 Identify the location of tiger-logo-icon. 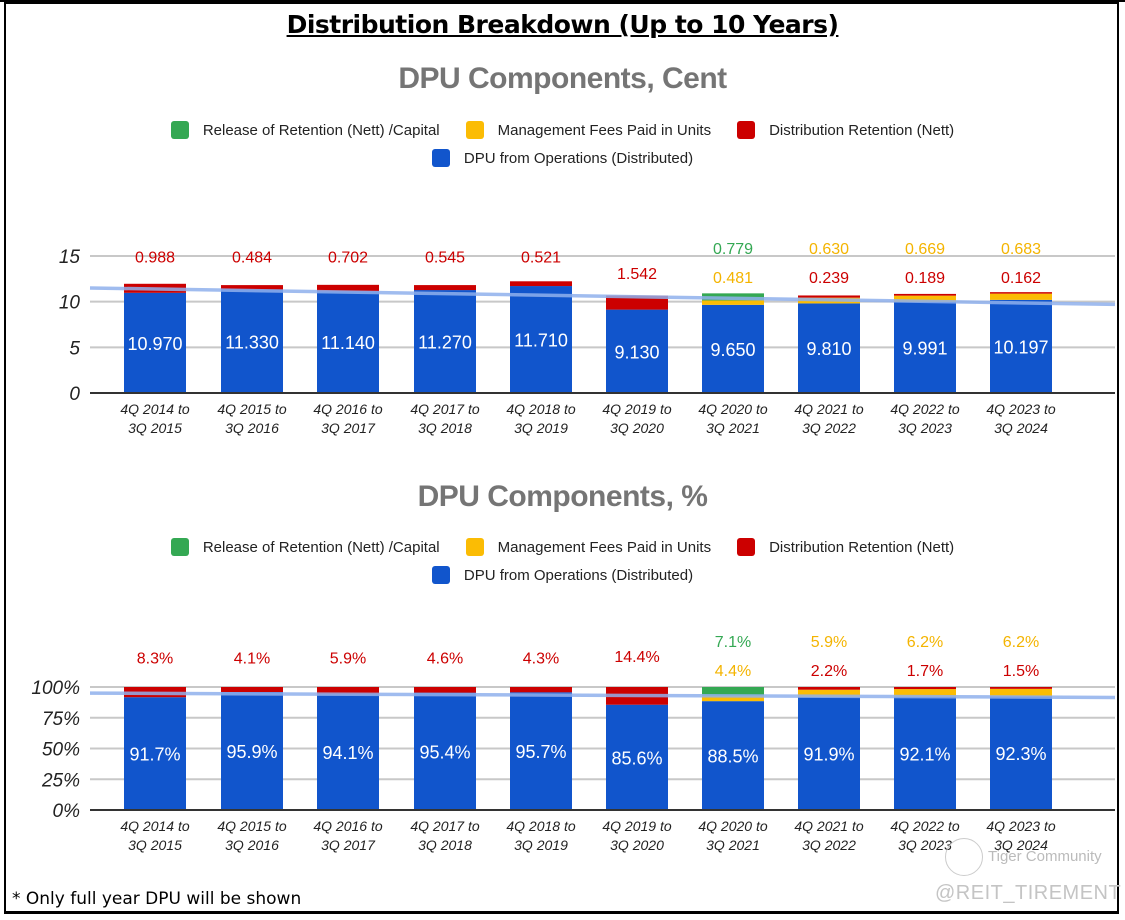
(964, 857).